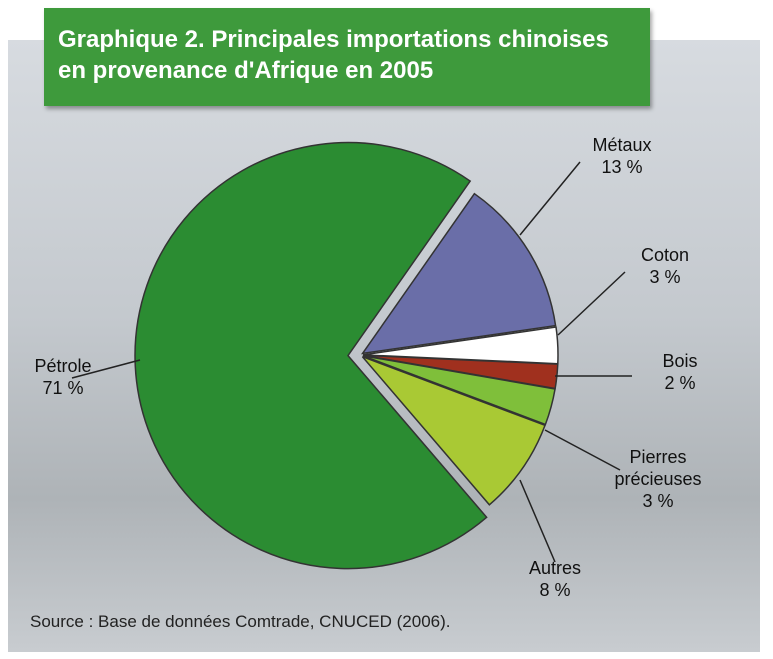 The height and width of the screenshot is (659, 773). I want to click on category-label: Autres, so click(555, 568).